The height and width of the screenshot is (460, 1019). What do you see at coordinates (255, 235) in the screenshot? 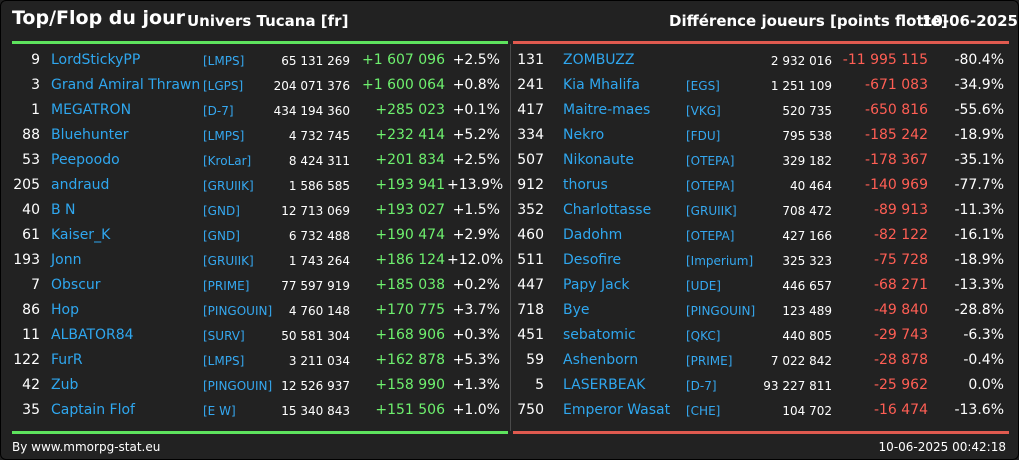
I see `top-player-row: 61 Kaiser_K [GND] 6 732 488 +190 474 +2.9%` at bounding box center [255, 235].